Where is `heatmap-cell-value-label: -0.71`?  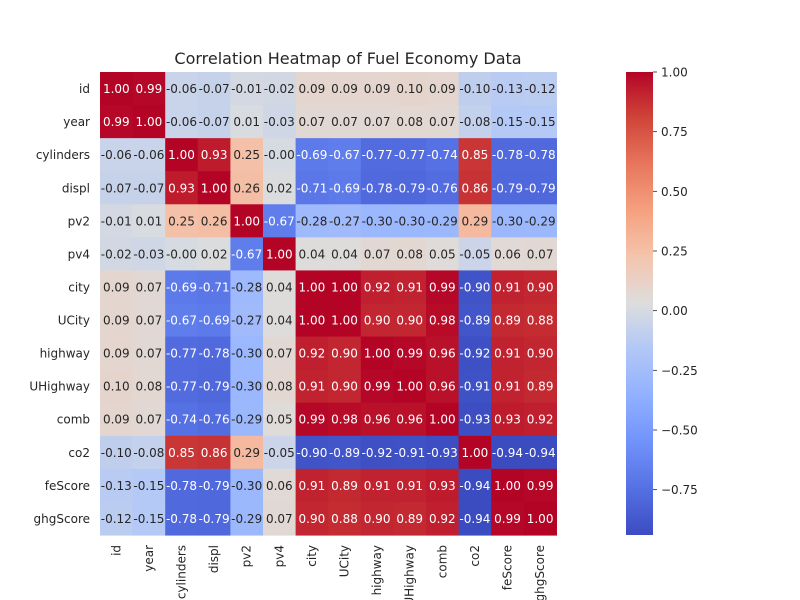
heatmap-cell-value-label: -0.71 is located at coordinates (214, 287).